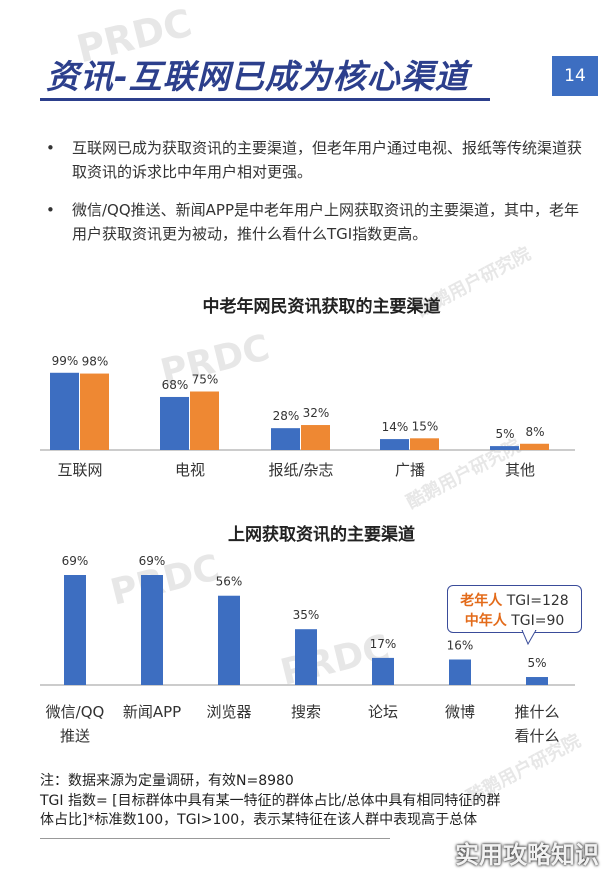 The width and height of the screenshot is (603, 874). What do you see at coordinates (75, 712) in the screenshot?
I see `chart2-category-label: 微信/QQ` at bounding box center [75, 712].